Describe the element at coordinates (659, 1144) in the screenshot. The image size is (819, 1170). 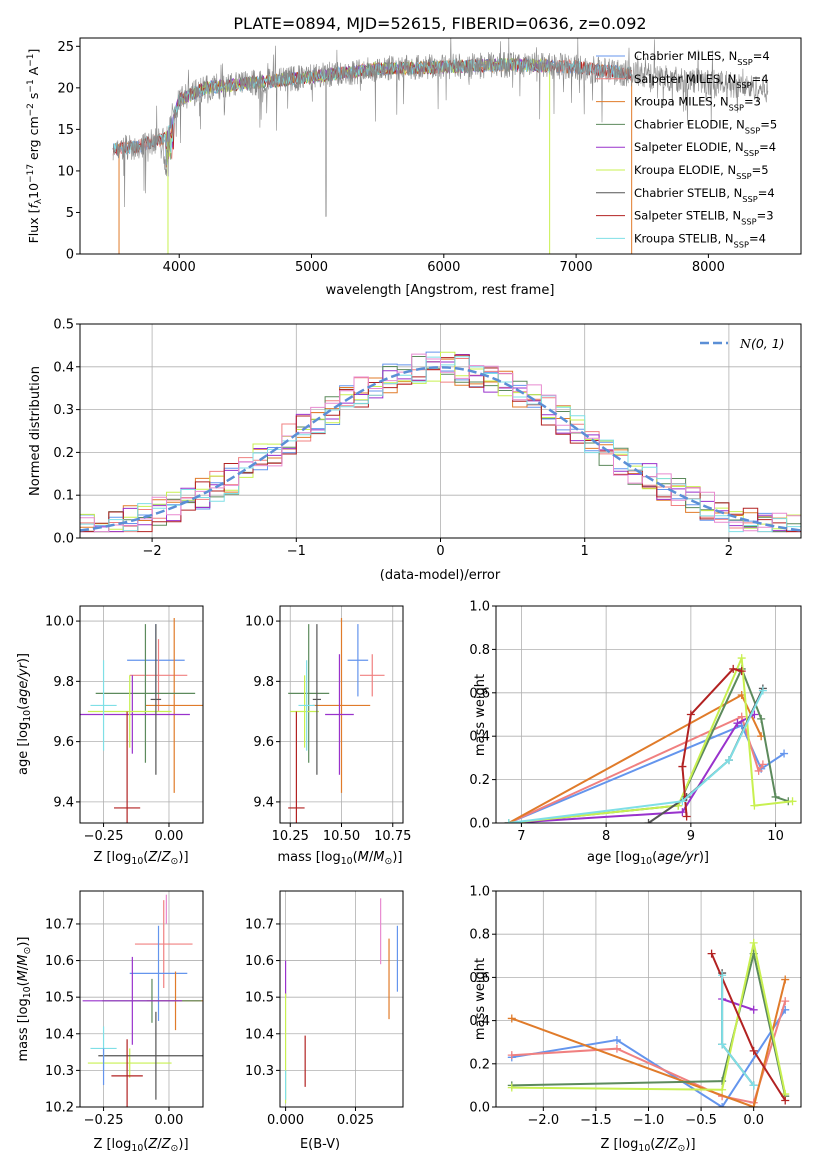
I see `weight_vs_Z-xlabel-part-3: Z` at that location.